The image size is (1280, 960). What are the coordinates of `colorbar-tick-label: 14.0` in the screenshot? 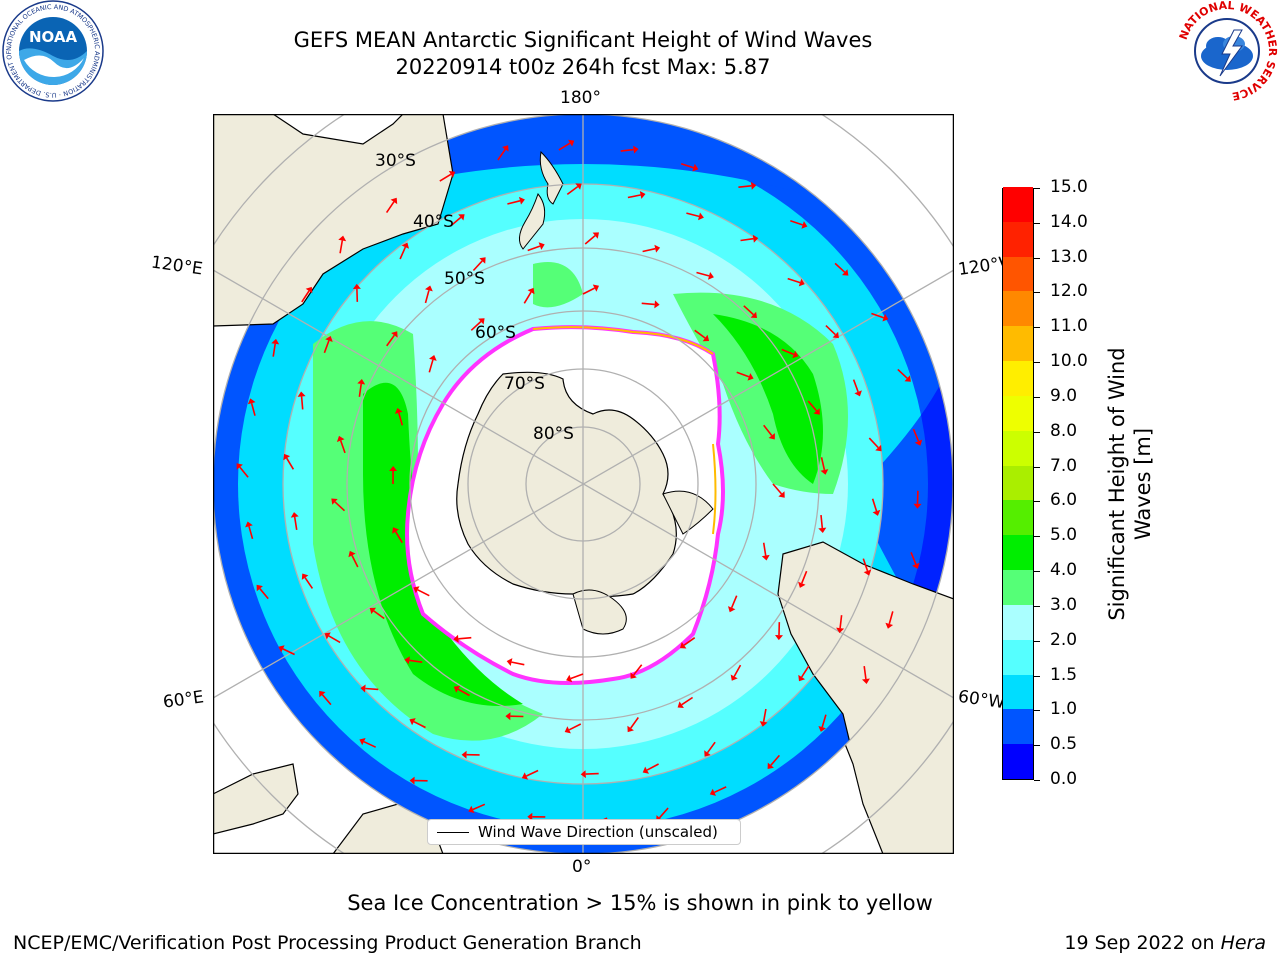 It's located at (1069, 221).